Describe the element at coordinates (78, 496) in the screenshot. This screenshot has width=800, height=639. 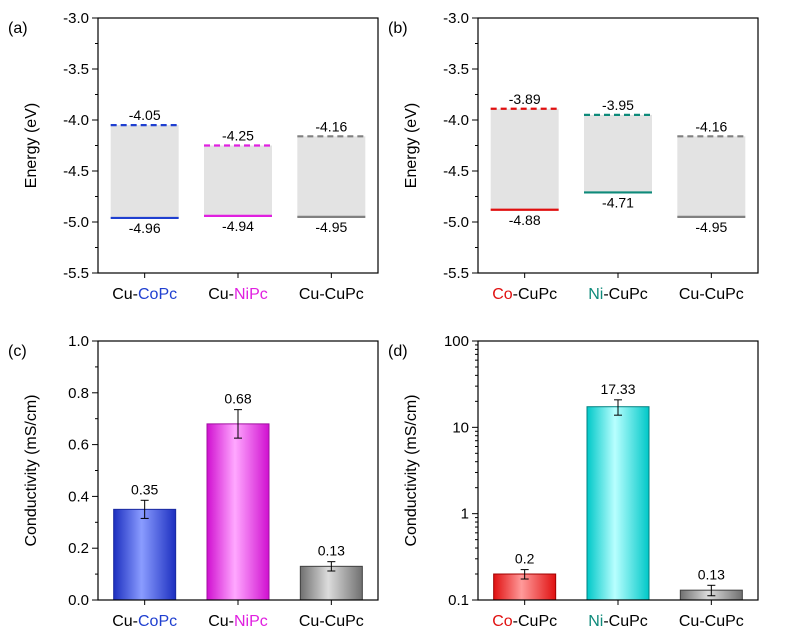
I see `y-tick-label: 0.4` at that location.